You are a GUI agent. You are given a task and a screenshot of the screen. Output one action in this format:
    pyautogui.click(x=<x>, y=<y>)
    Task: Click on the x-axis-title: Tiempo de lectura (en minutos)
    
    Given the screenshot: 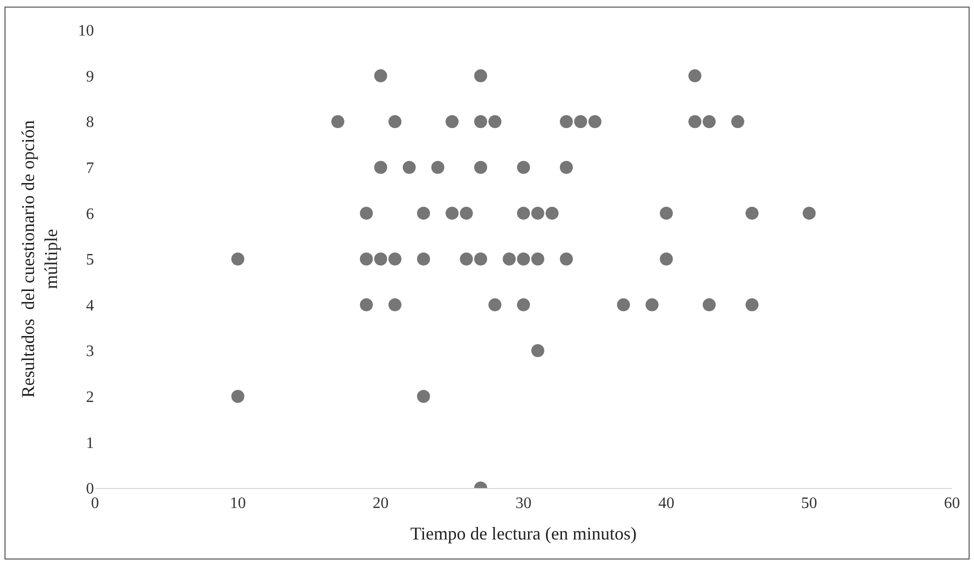 What is the action you would take?
    pyautogui.click(x=523, y=533)
    